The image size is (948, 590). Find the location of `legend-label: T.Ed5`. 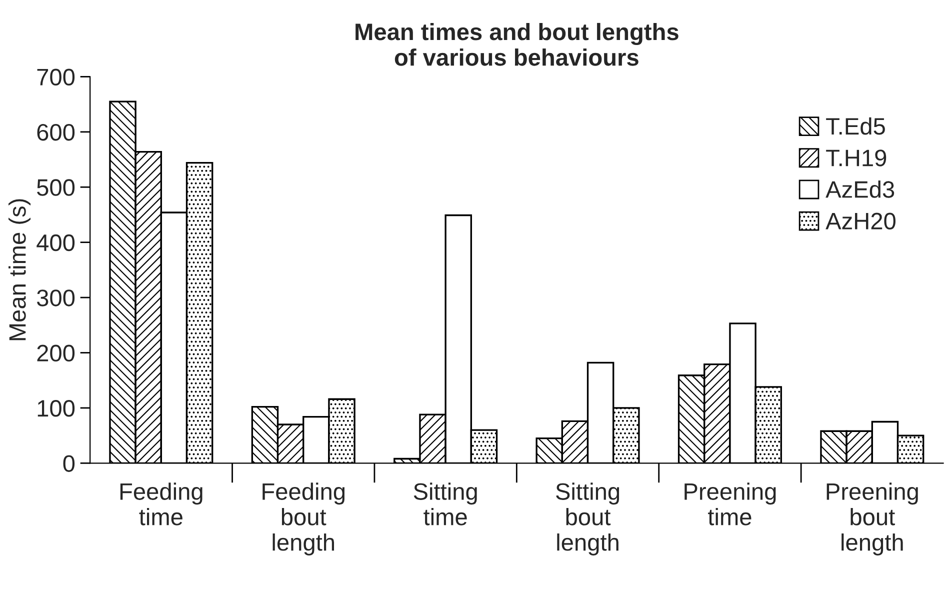

legend-label: T.Ed5 is located at coordinates (855, 126).